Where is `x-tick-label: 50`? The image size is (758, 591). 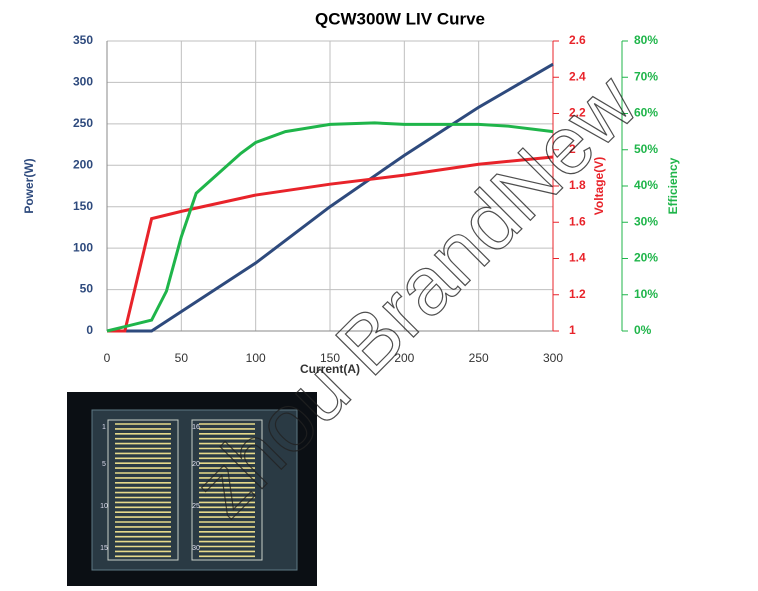 x-tick-label: 50 is located at coordinates (182, 358).